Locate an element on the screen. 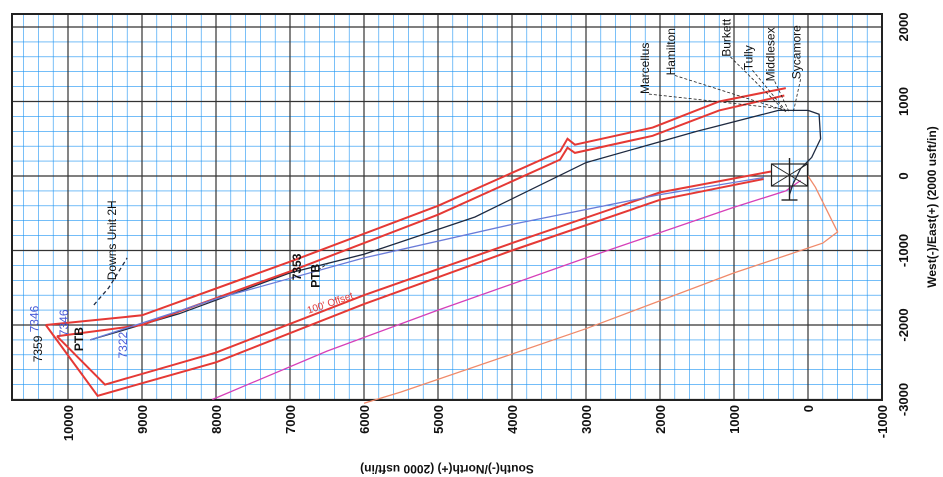  y-tick-label: 2000 is located at coordinates (903, 27).